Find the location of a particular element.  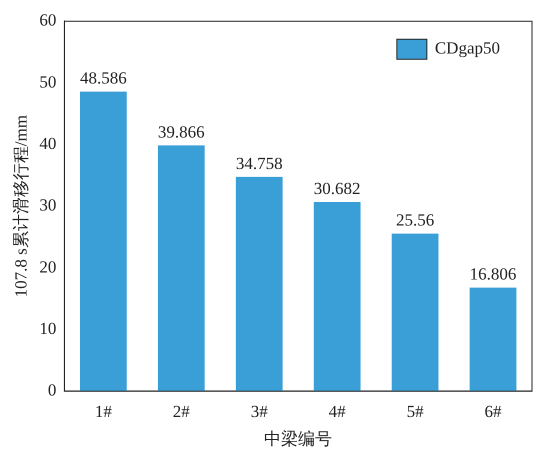

x-tick-label: 6# is located at coordinates (493, 411).